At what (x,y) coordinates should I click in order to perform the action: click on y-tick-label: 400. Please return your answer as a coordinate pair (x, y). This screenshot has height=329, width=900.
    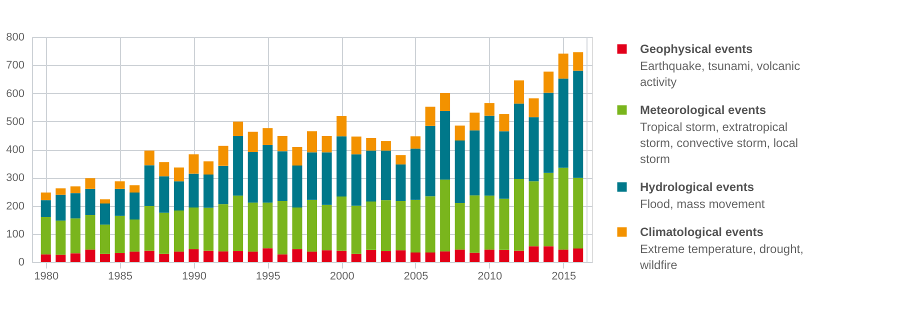
    Looking at the image, I should click on (15, 150).